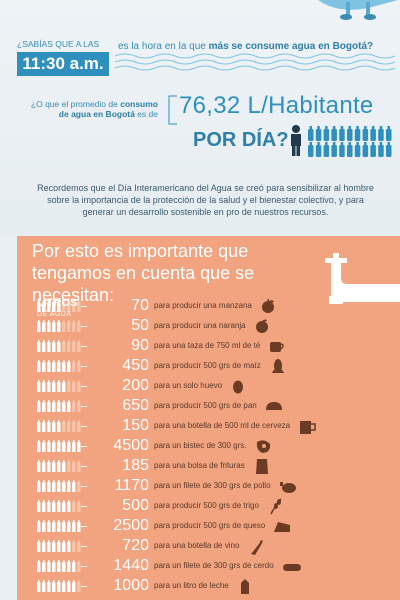 The height and width of the screenshot is (600, 400). I want to click on requirement-row: 50 para producir una naranja, so click(208, 326).